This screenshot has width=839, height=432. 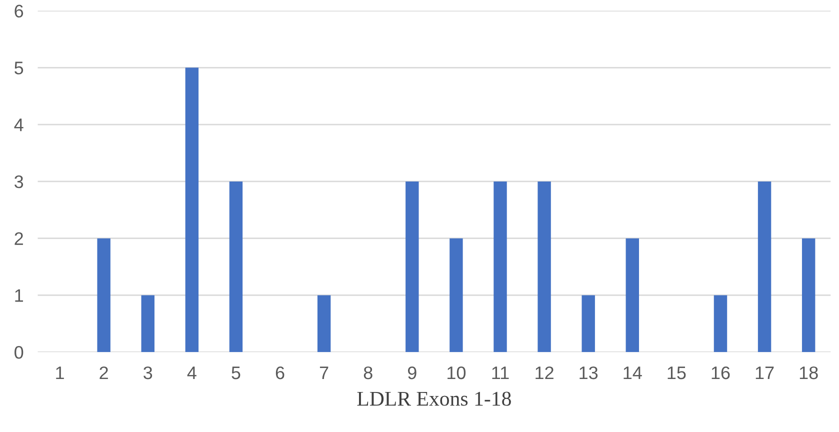 What do you see at coordinates (19, 181) in the screenshot?
I see `y-tick-label: 3` at bounding box center [19, 181].